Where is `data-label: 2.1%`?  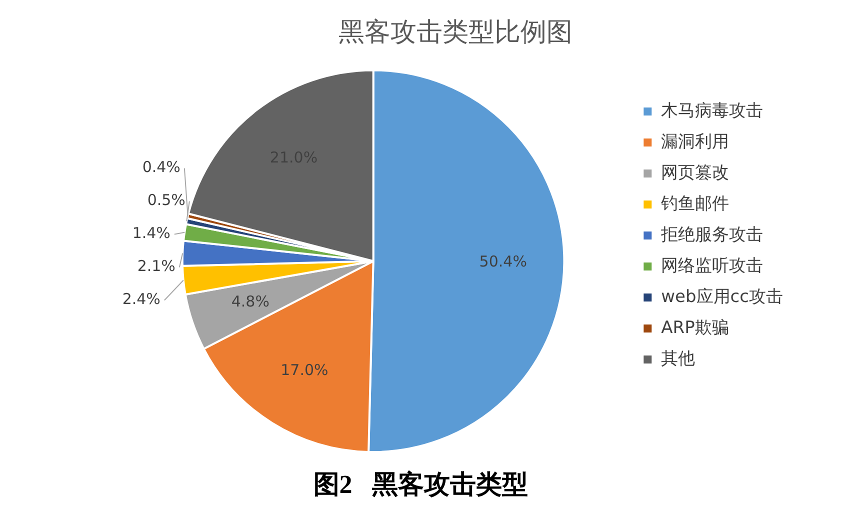 data-label: 2.1% is located at coordinates (156, 266).